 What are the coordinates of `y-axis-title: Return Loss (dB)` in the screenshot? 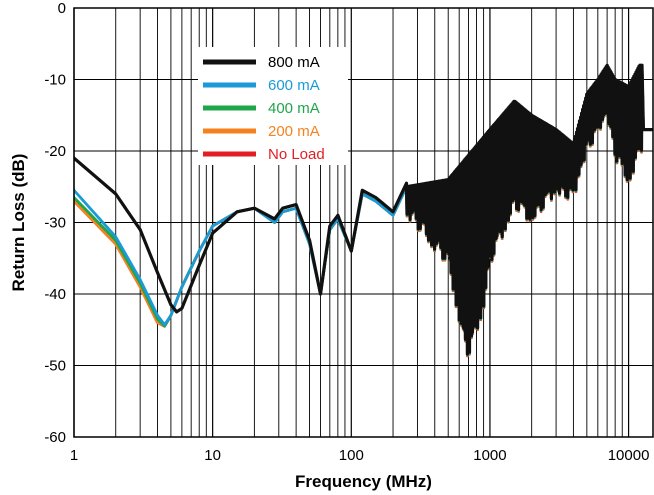 It's located at (18, 223).